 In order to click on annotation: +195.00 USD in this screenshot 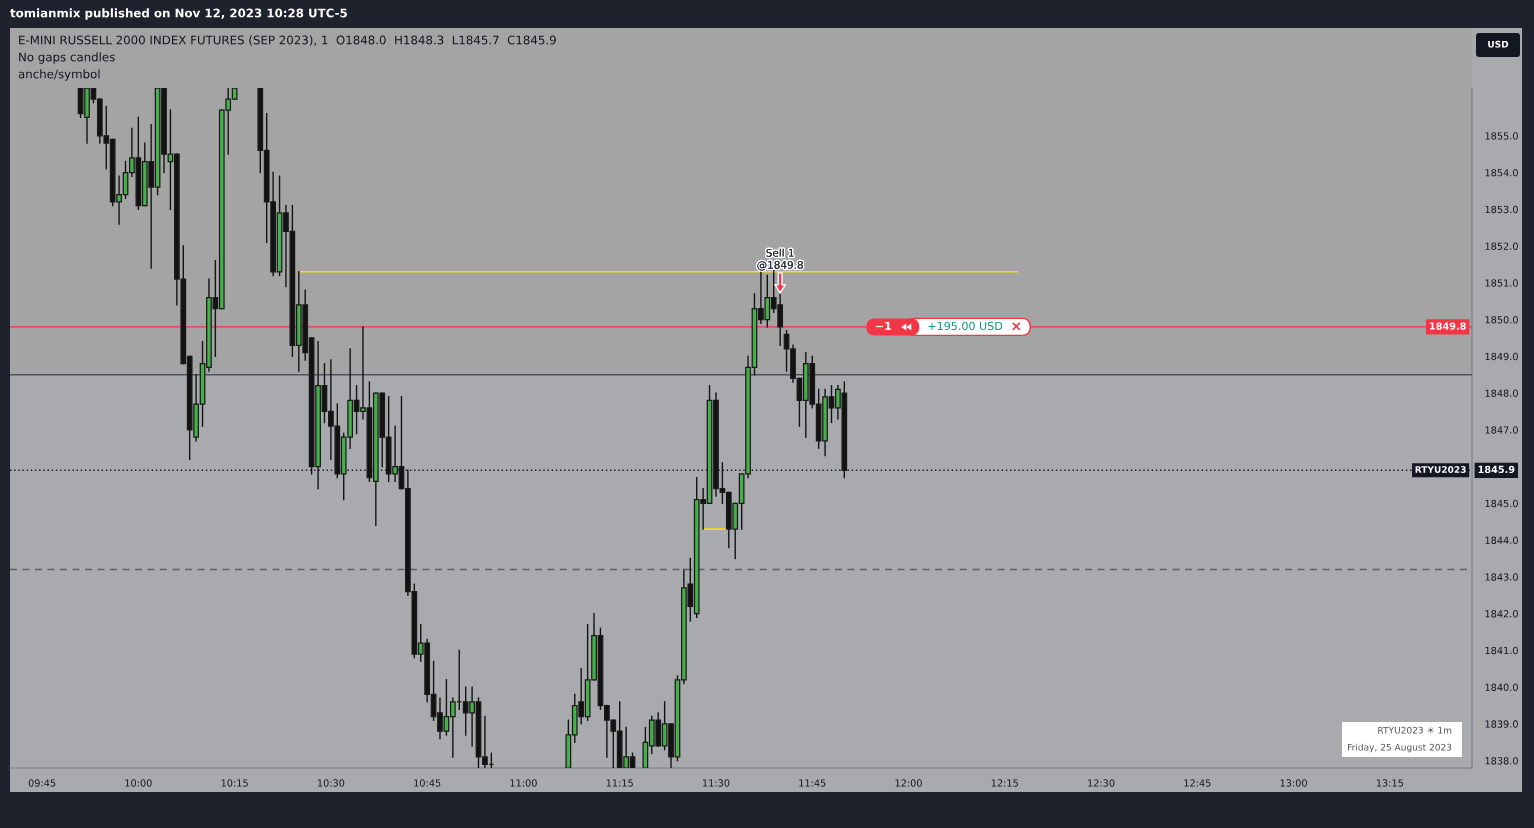, I will do `click(965, 326)`.